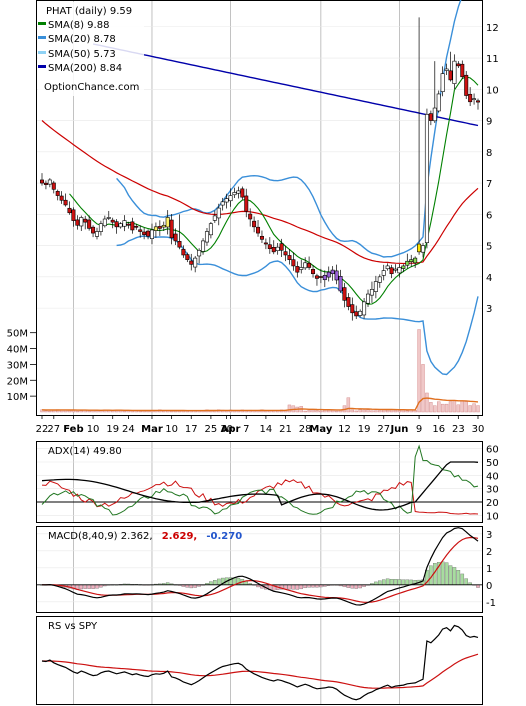  I want to click on x-tick-label: 19, so click(112, 429).